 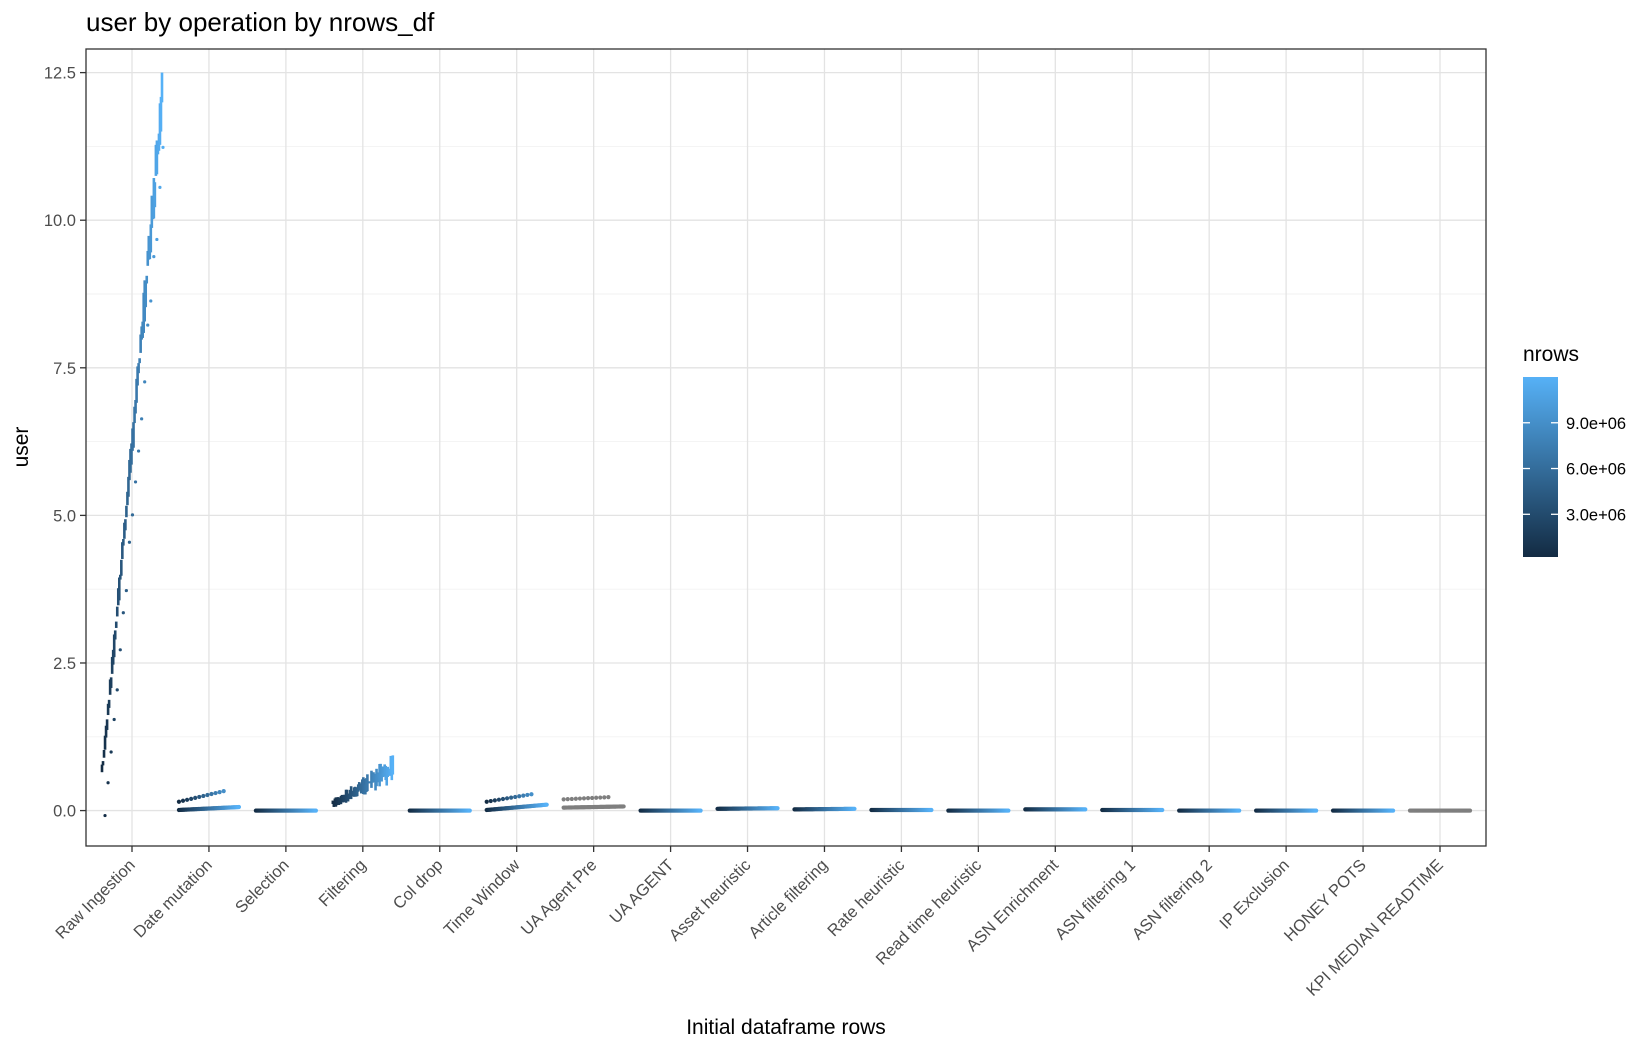 I want to click on series-read-time-heuristic, so click(x=978, y=810).